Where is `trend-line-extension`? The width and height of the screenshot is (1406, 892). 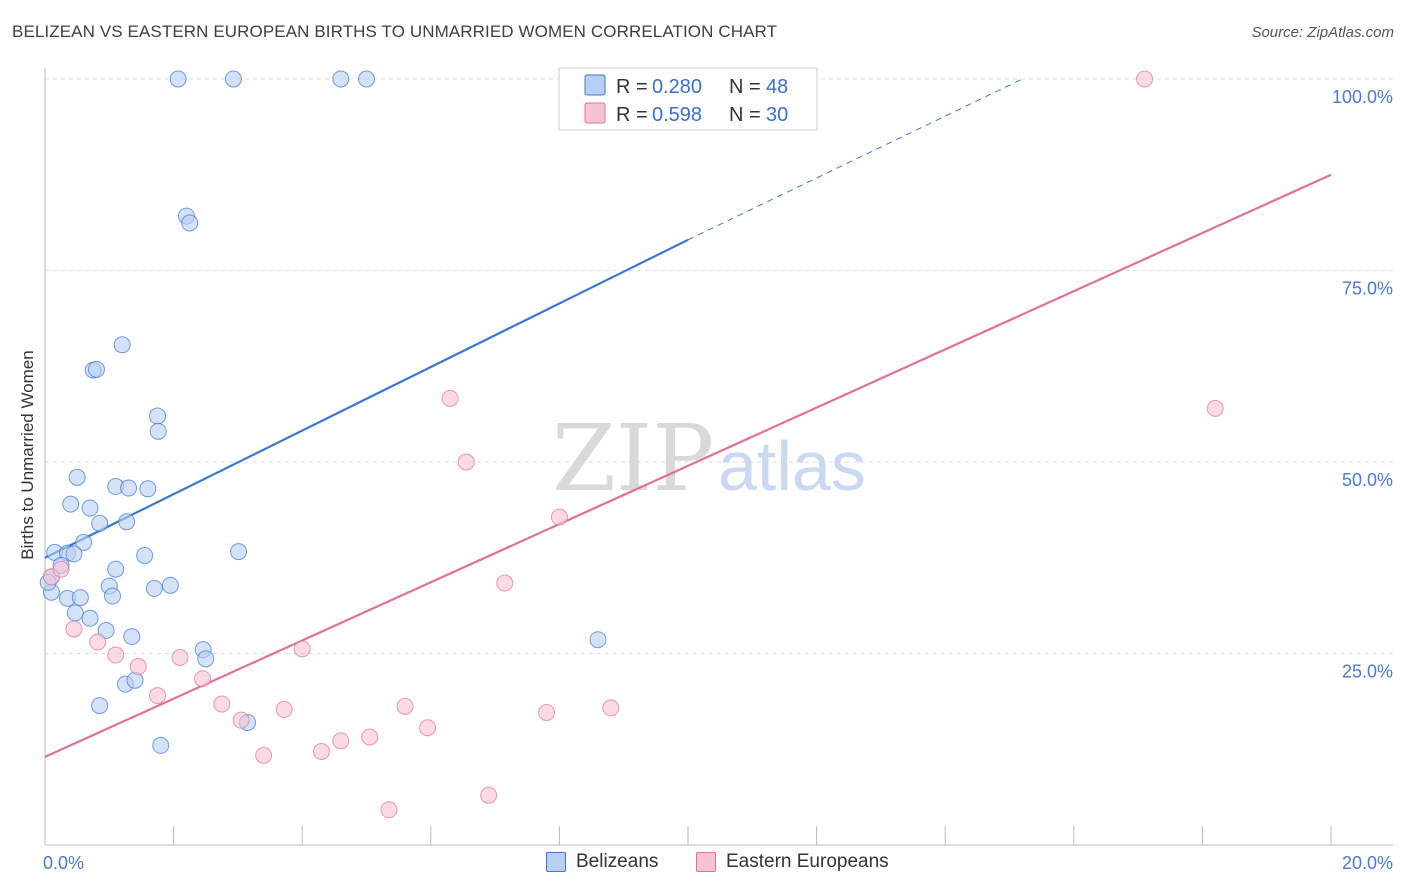 trend-line-extension is located at coordinates (855, 159).